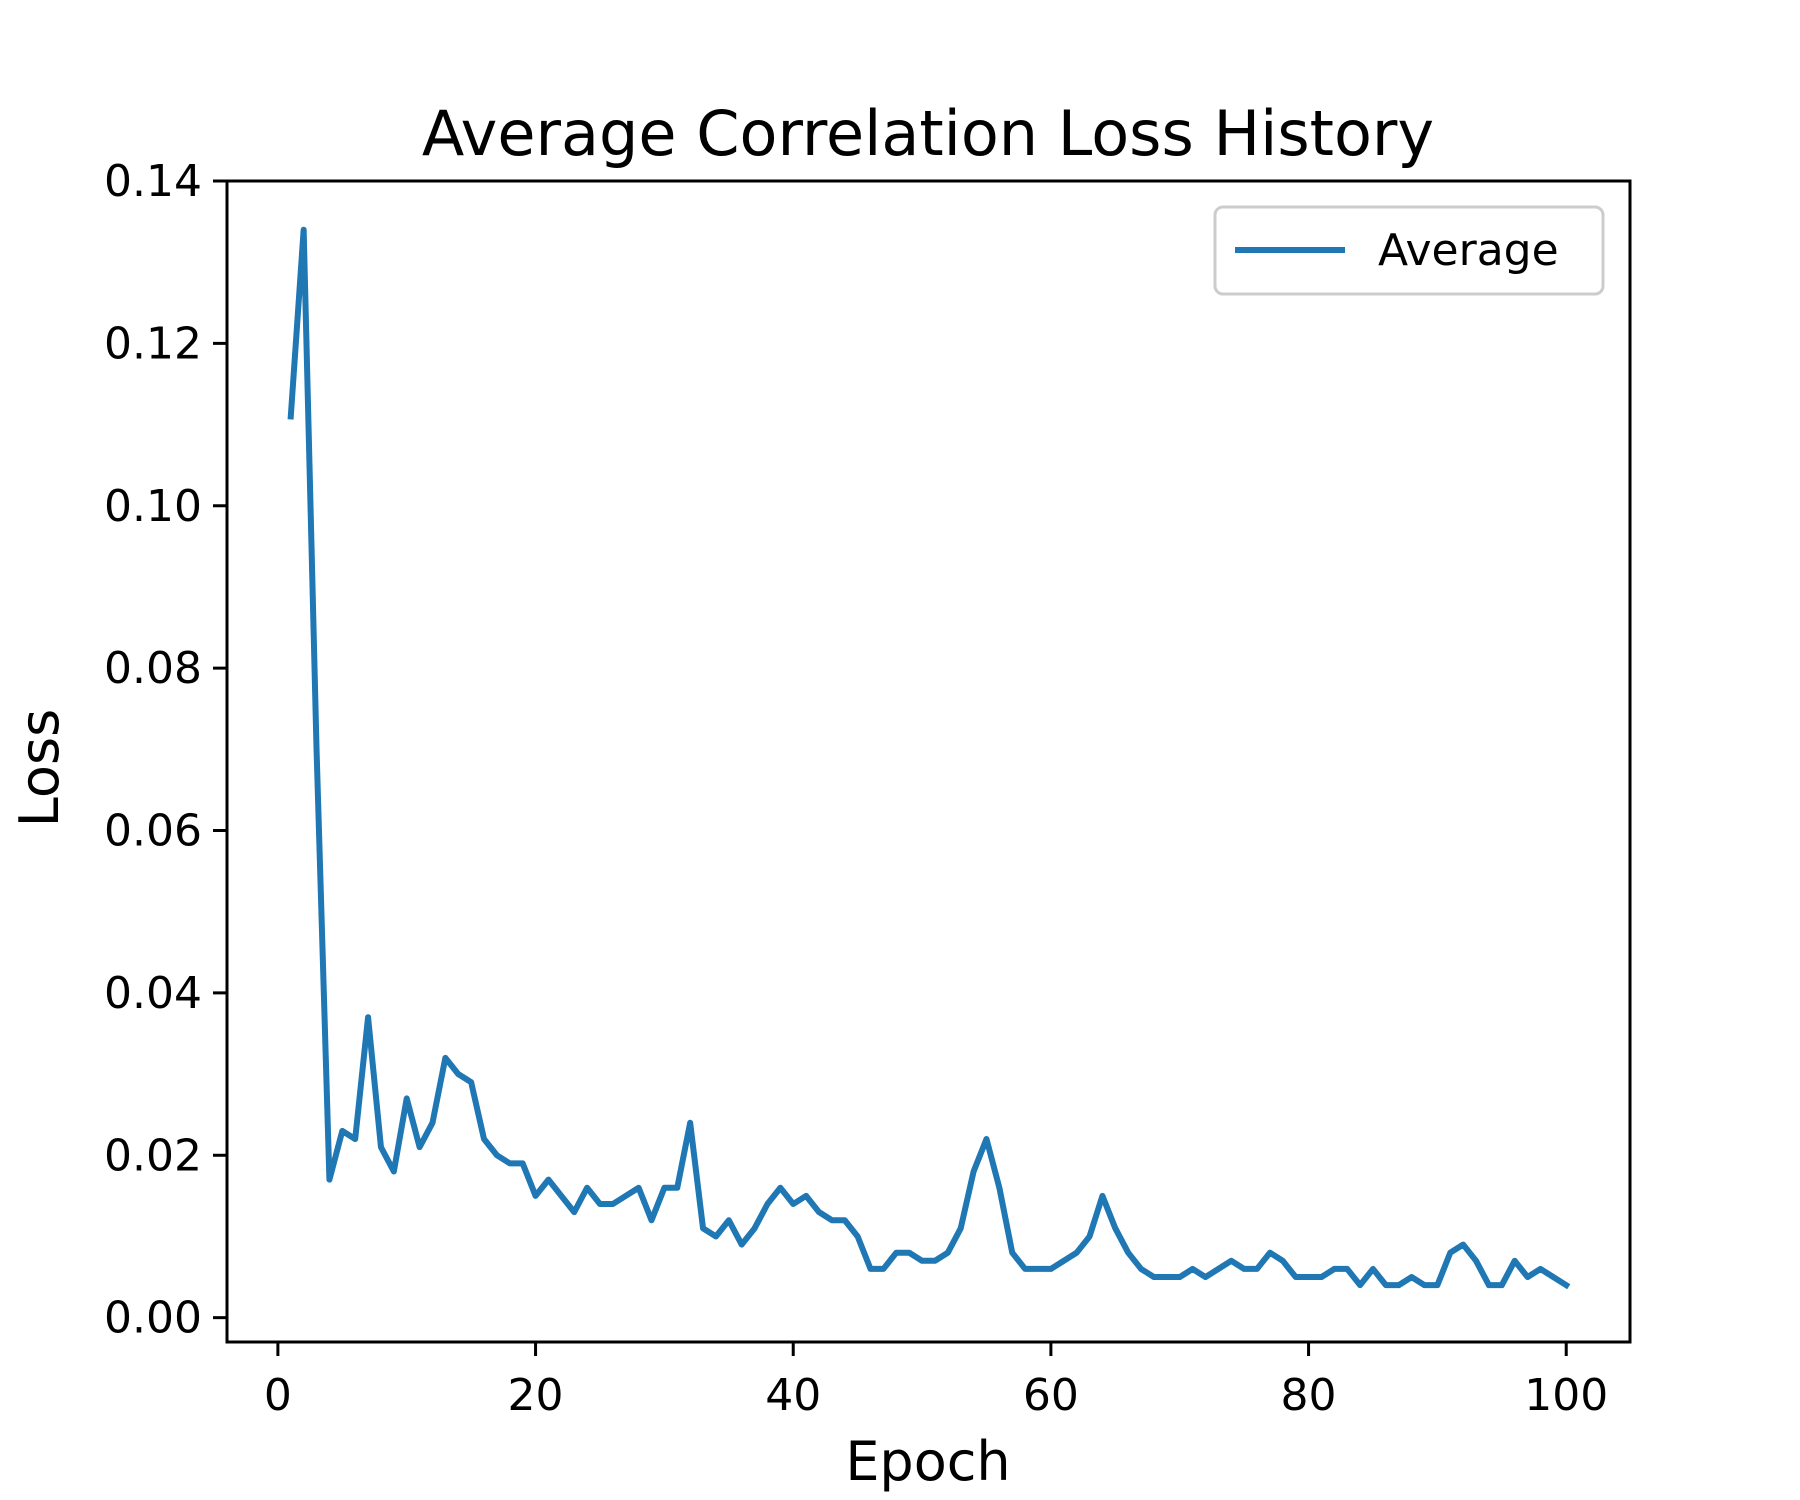 This screenshot has width=1800, height=1500. Describe the element at coordinates (536, 1395) in the screenshot. I see `x-tick-label-1: 20` at that location.